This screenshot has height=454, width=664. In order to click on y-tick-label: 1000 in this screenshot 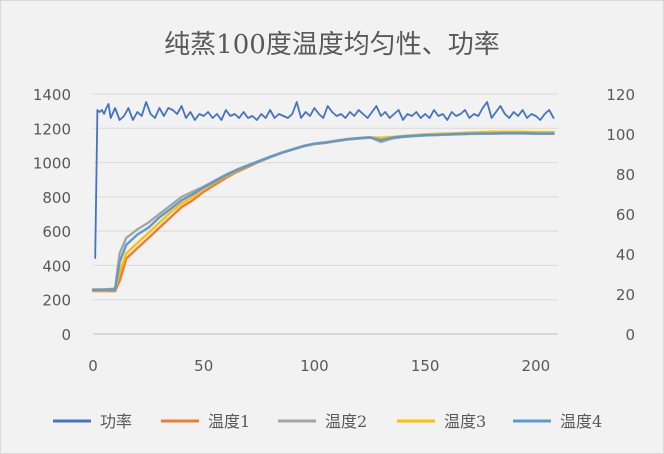, I will do `click(52, 164)`.